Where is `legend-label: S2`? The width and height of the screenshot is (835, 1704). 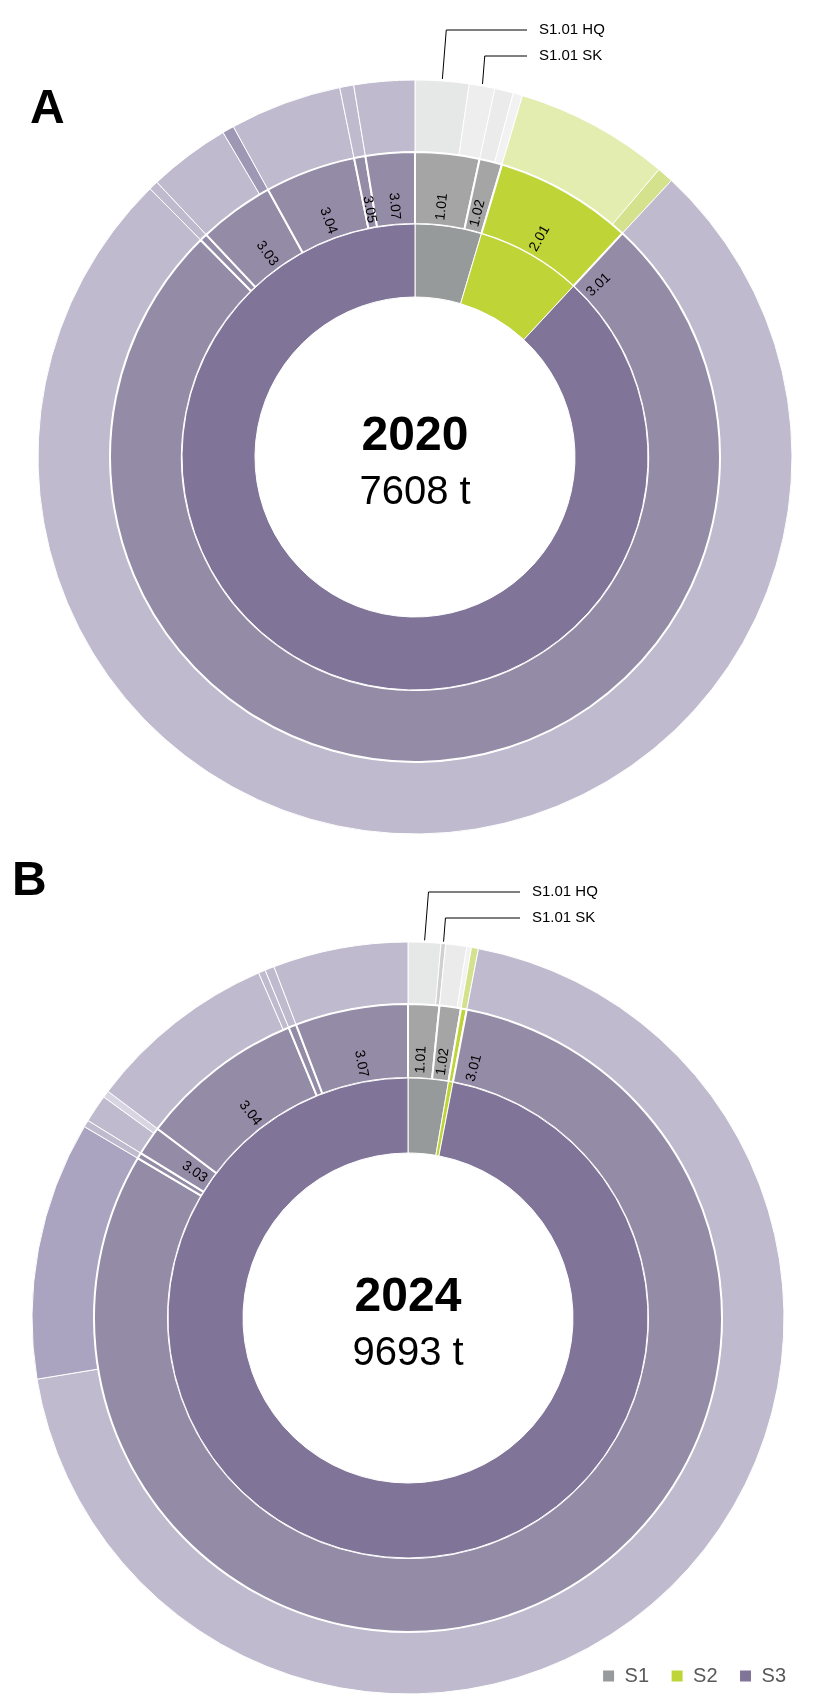
legend-label: S2 is located at coordinates (705, 1674).